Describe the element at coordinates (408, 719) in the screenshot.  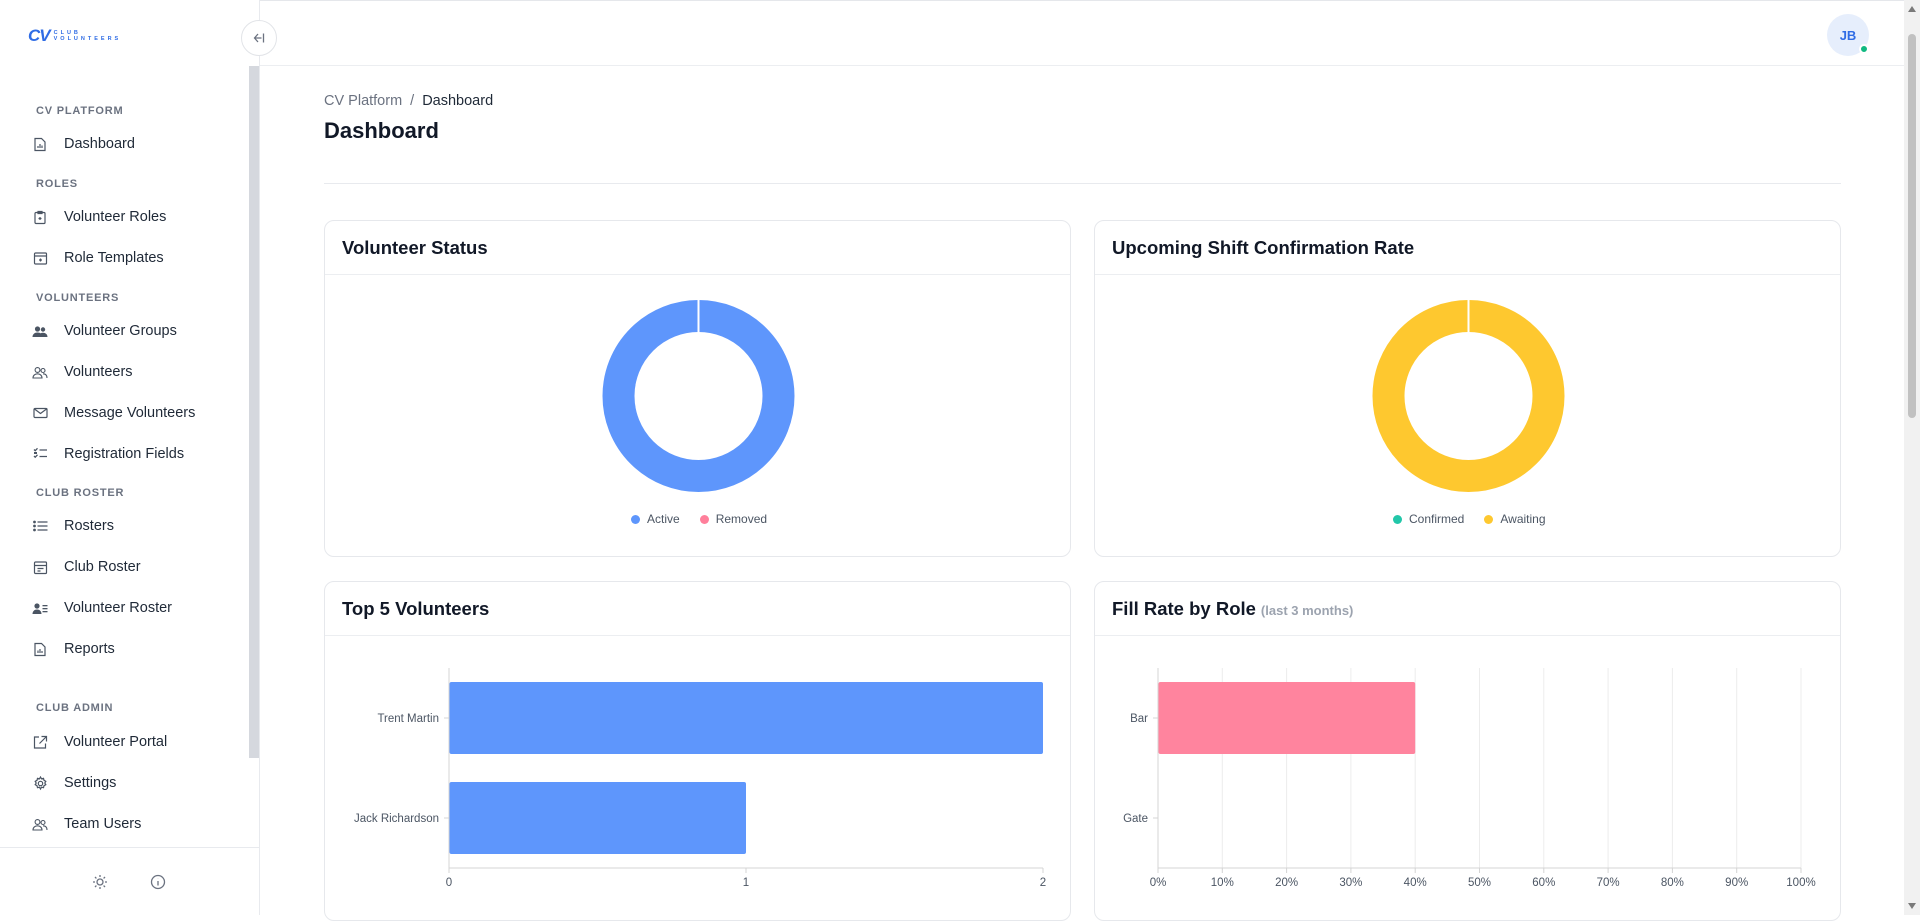
I see `y-category-label: Trent Martin` at that location.